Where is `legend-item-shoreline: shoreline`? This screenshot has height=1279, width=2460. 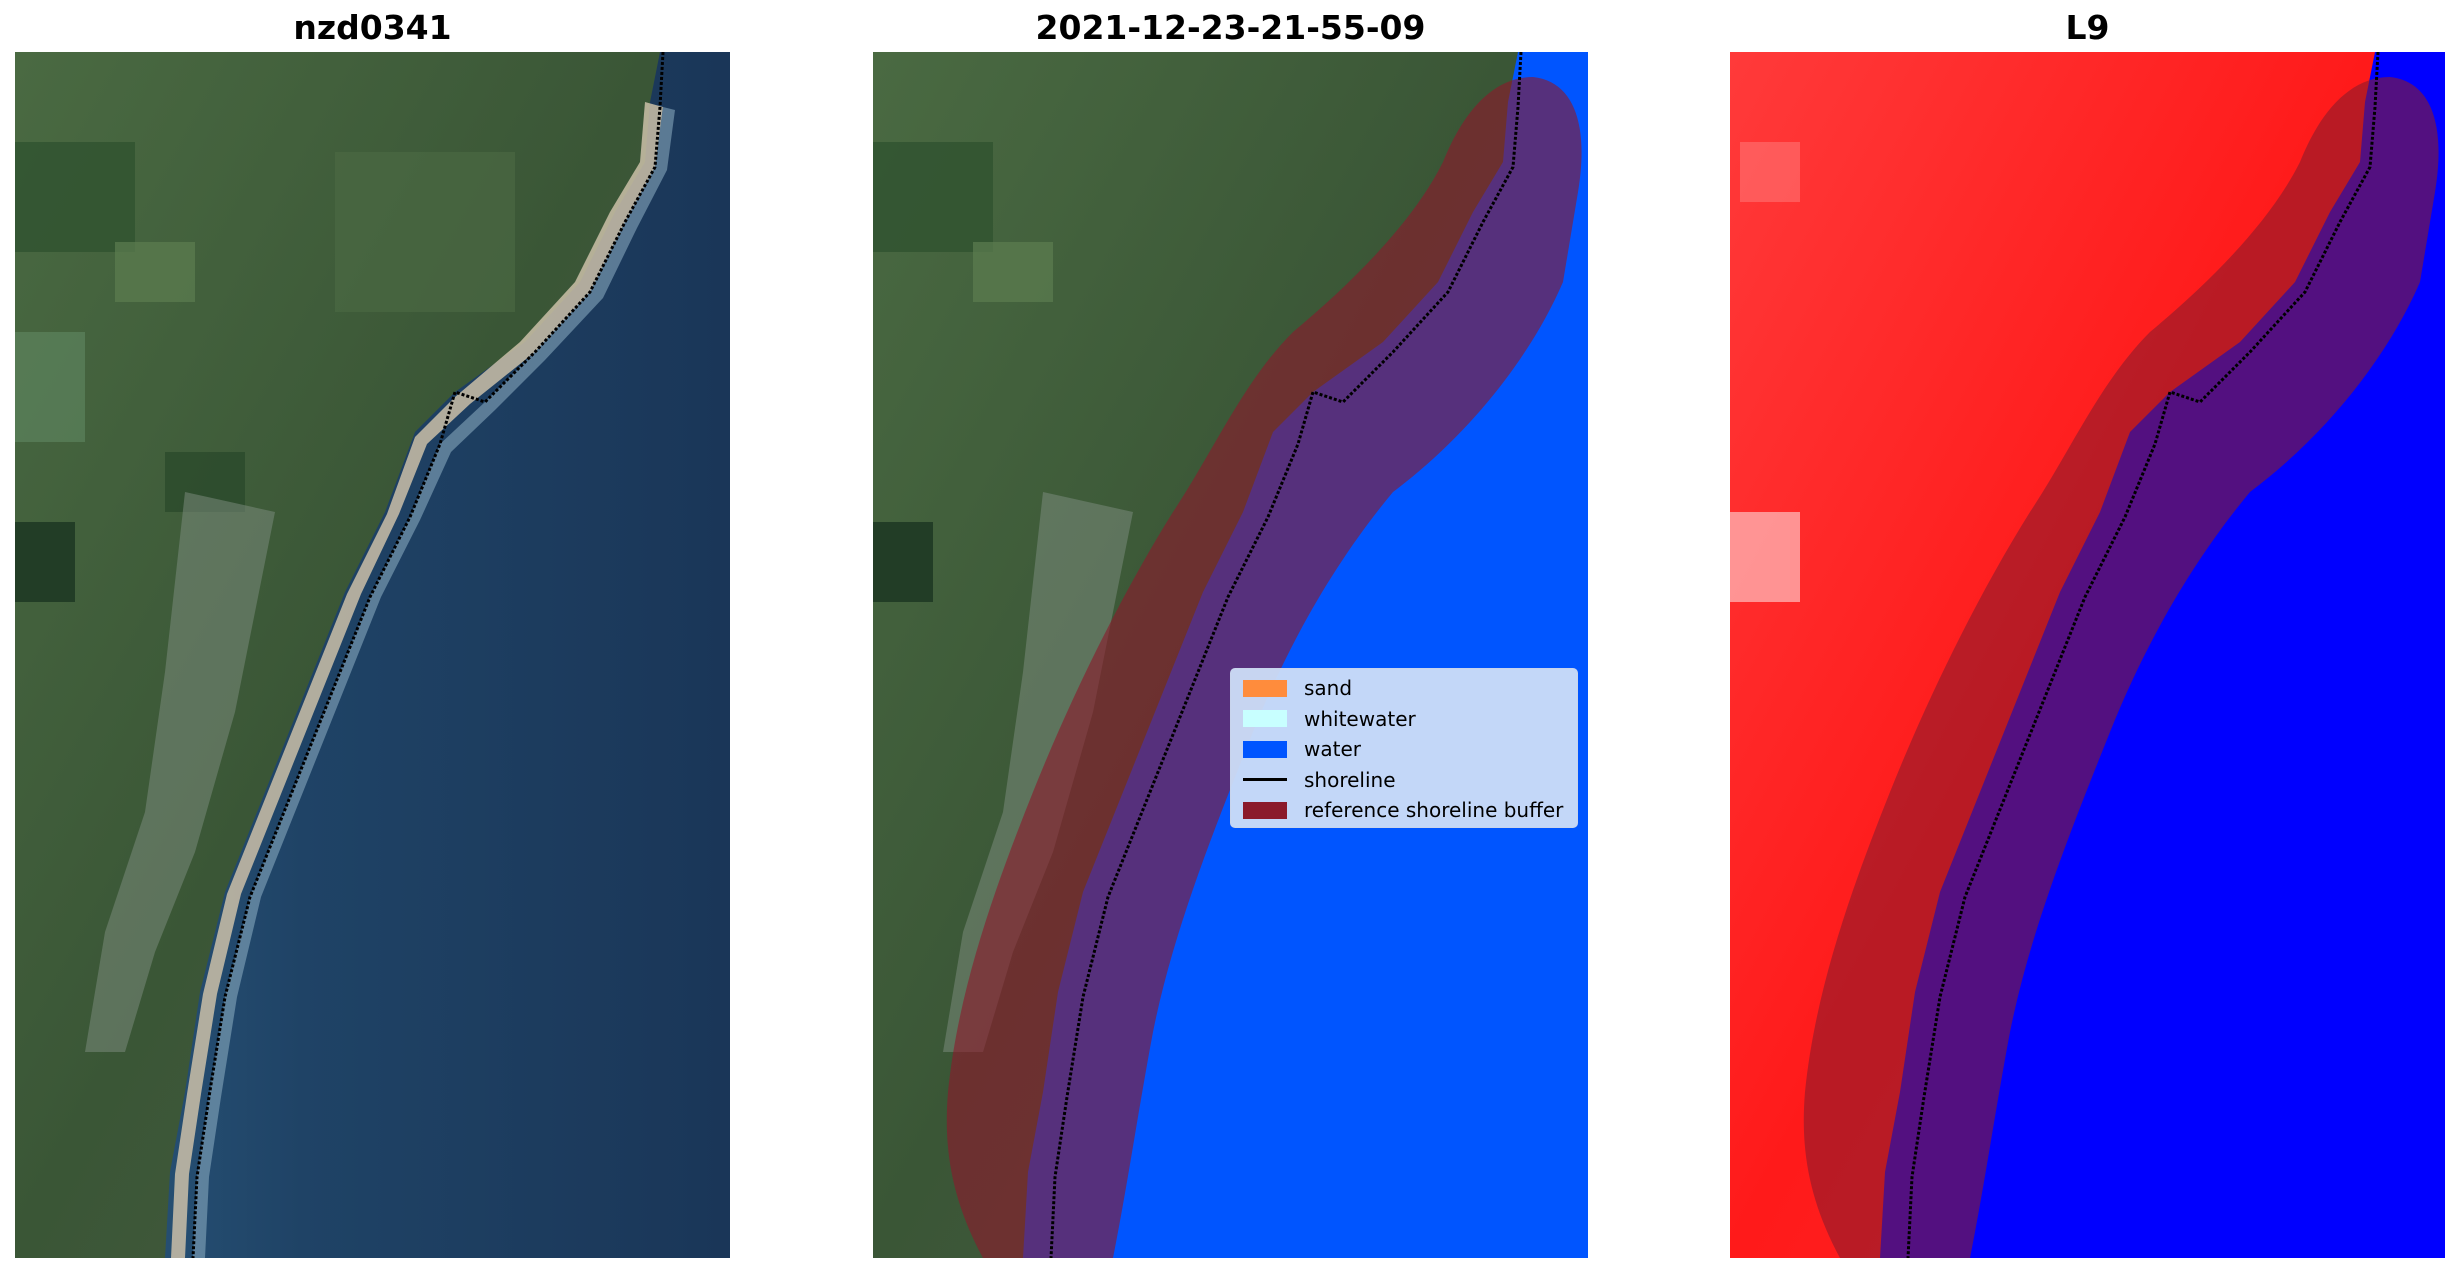 legend-item-shoreline: shoreline is located at coordinates (1404, 780).